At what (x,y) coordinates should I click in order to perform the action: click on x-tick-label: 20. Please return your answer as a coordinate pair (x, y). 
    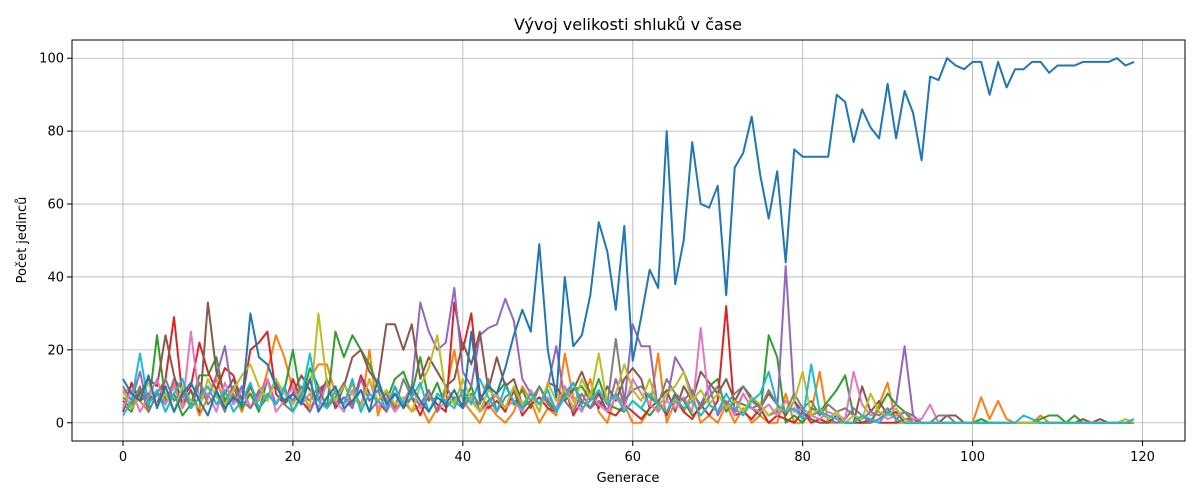
    Looking at the image, I should click on (293, 457).